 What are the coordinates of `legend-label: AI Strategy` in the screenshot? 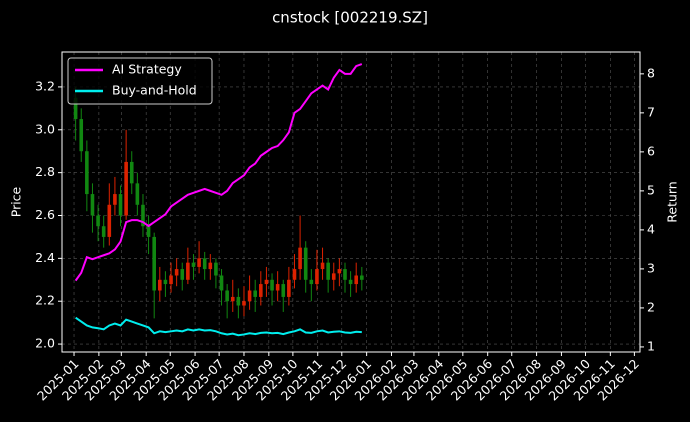 It's located at (147, 69).